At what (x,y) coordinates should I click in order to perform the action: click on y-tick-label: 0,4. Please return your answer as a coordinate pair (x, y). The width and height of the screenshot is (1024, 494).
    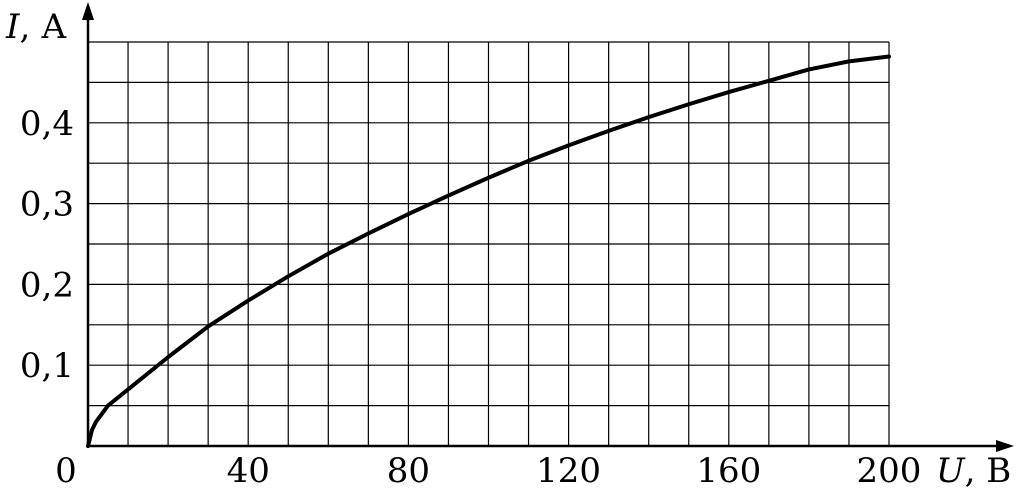
    Looking at the image, I should click on (47, 124).